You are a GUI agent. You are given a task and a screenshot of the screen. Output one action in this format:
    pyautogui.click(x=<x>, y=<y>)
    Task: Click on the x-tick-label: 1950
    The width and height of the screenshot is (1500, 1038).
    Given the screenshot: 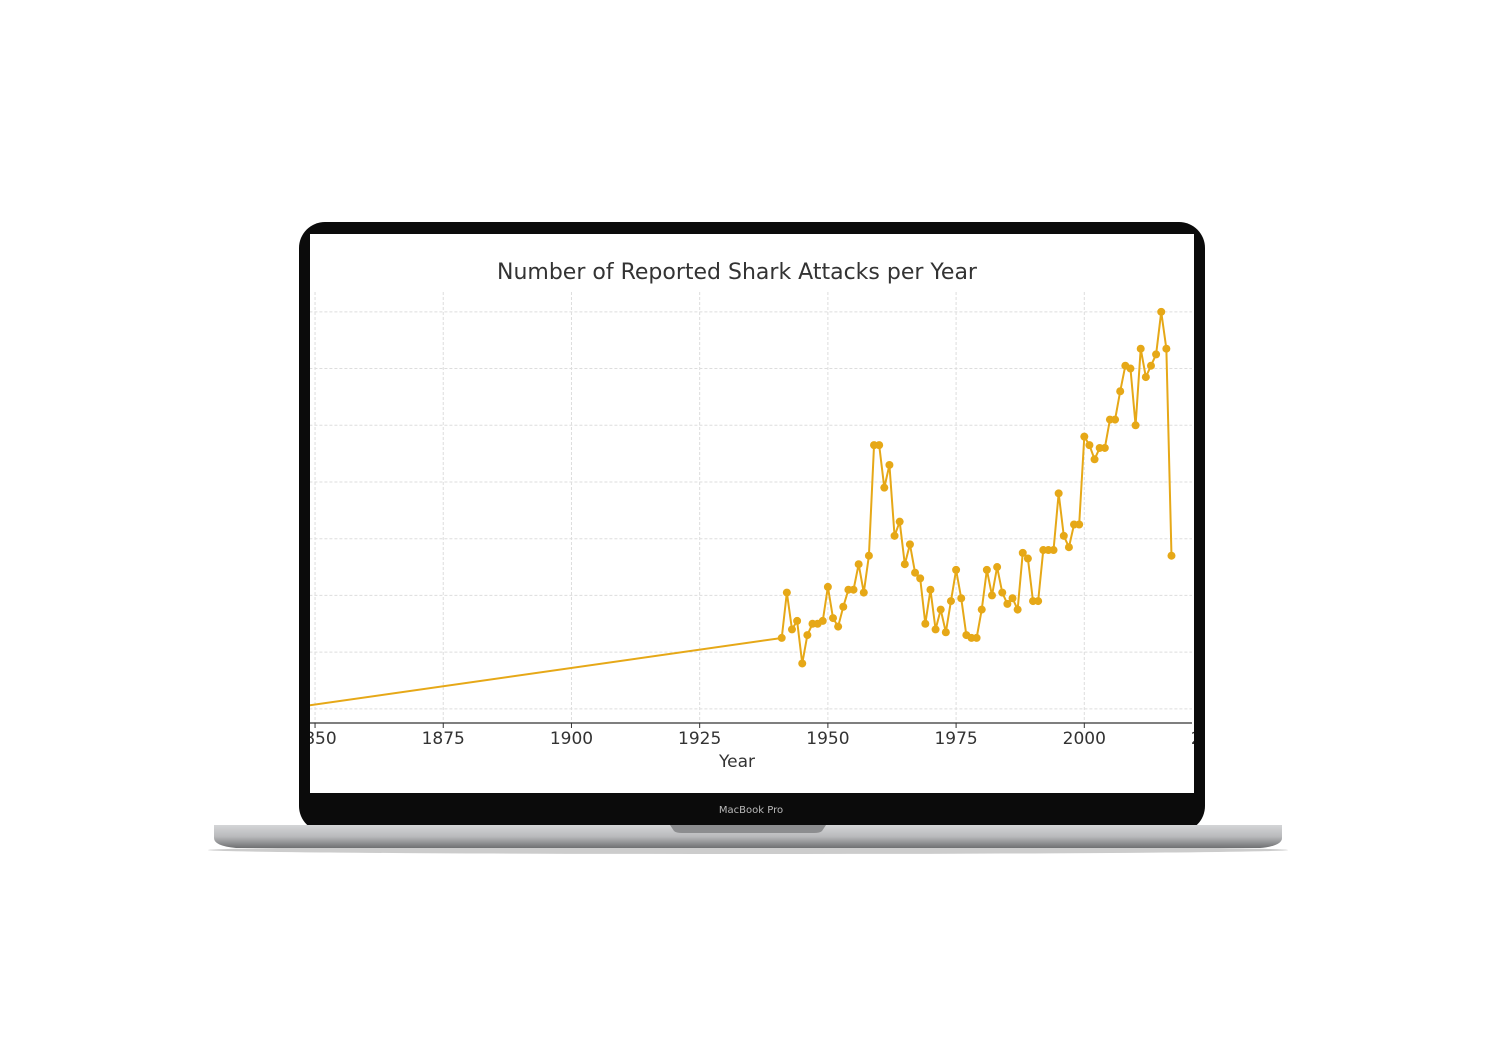 What is the action you would take?
    pyautogui.click(x=827, y=739)
    